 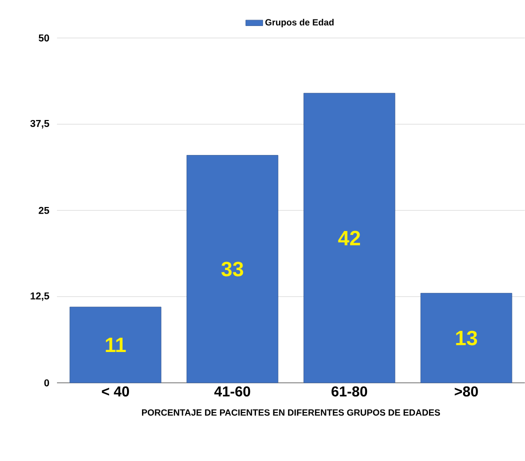 What do you see at coordinates (466, 391) in the screenshot?
I see `x-tick-label: >80` at bounding box center [466, 391].